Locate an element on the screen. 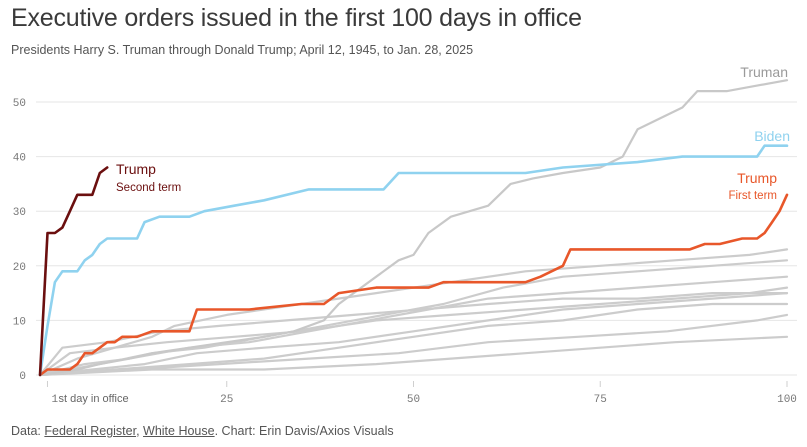 The image size is (807, 447). x-tick-label: 50 is located at coordinates (413, 400).